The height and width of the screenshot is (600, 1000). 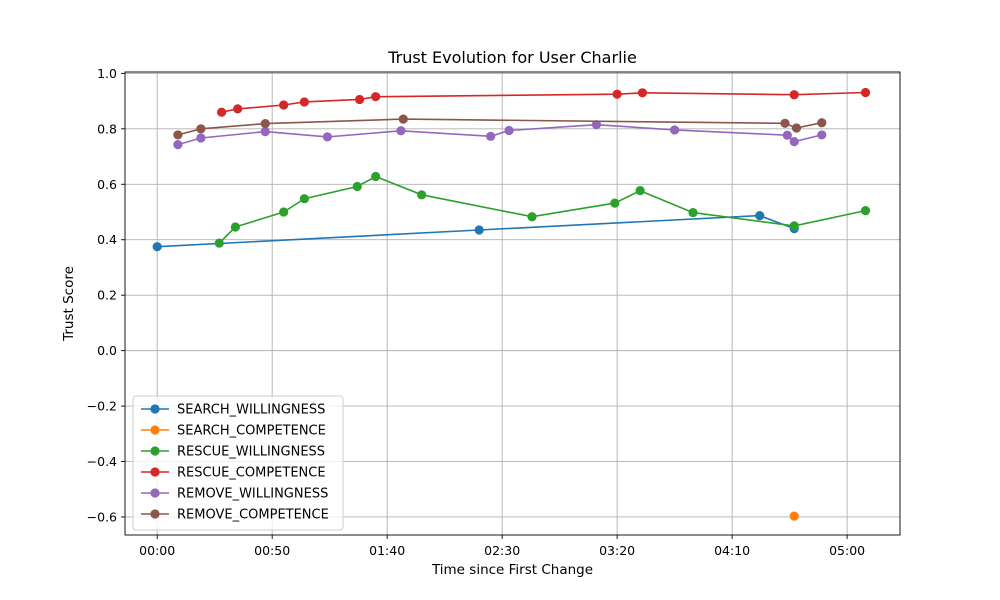 What do you see at coordinates (157, 550) in the screenshot?
I see `x-tick-label: 00:00` at bounding box center [157, 550].